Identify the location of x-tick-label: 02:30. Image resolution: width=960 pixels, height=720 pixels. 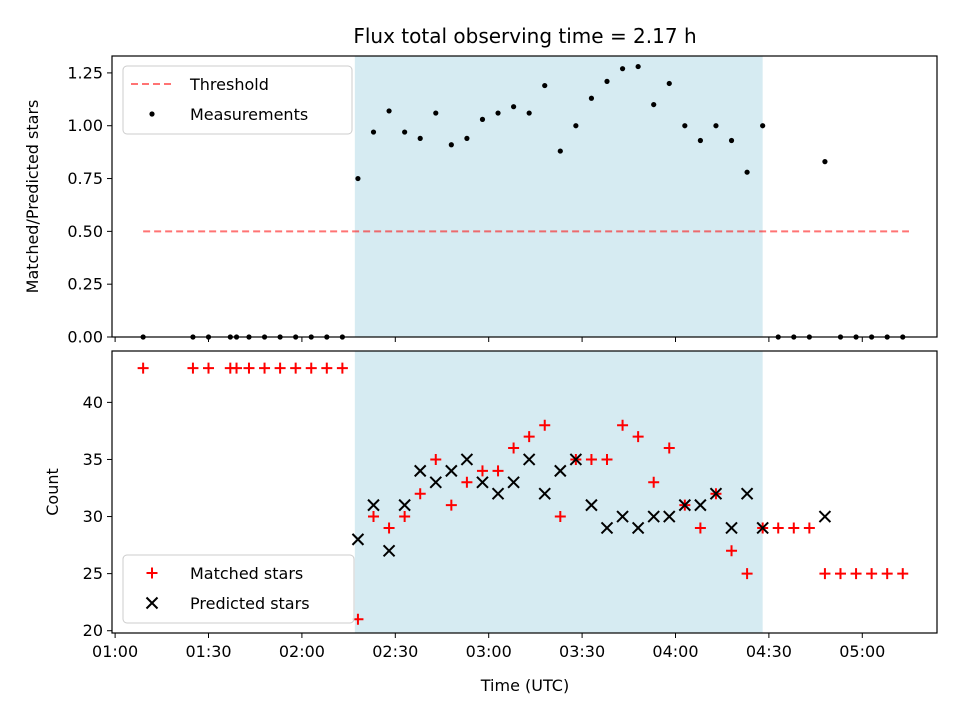
(395, 651).